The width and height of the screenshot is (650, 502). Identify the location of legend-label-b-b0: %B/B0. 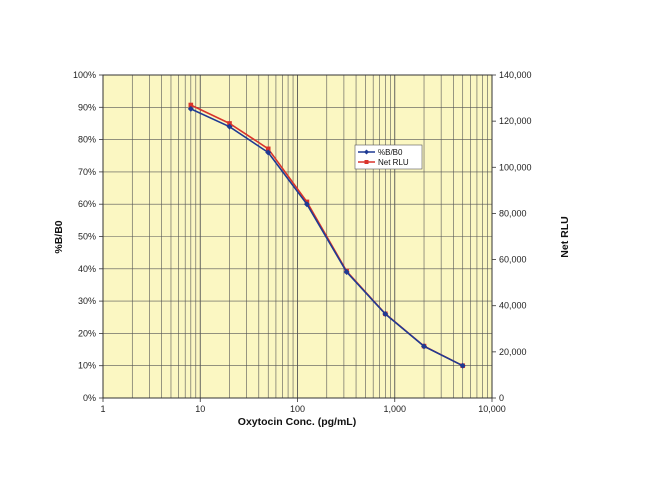
(390, 152).